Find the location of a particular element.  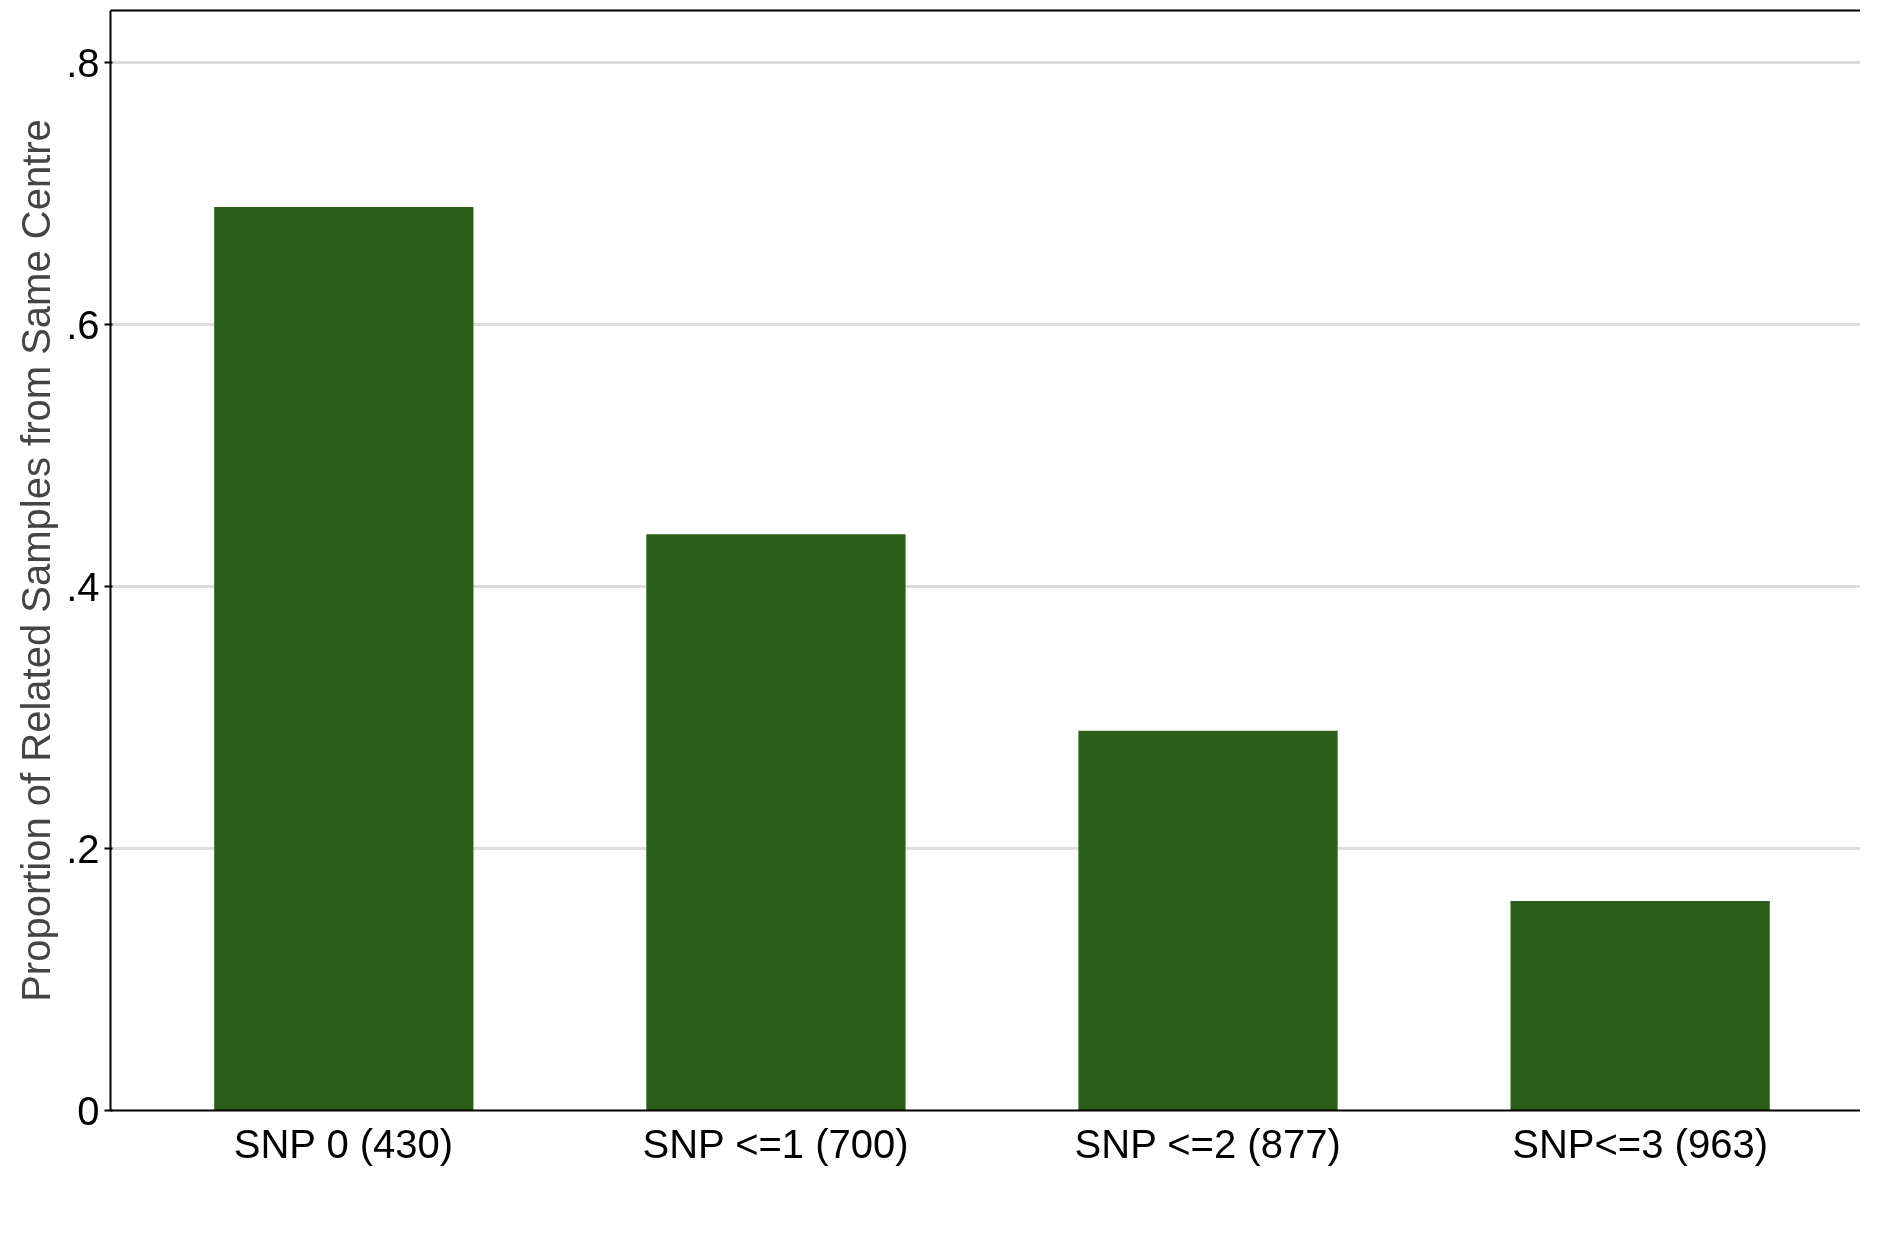

y-tick-label: .6 is located at coordinates (83, 324).